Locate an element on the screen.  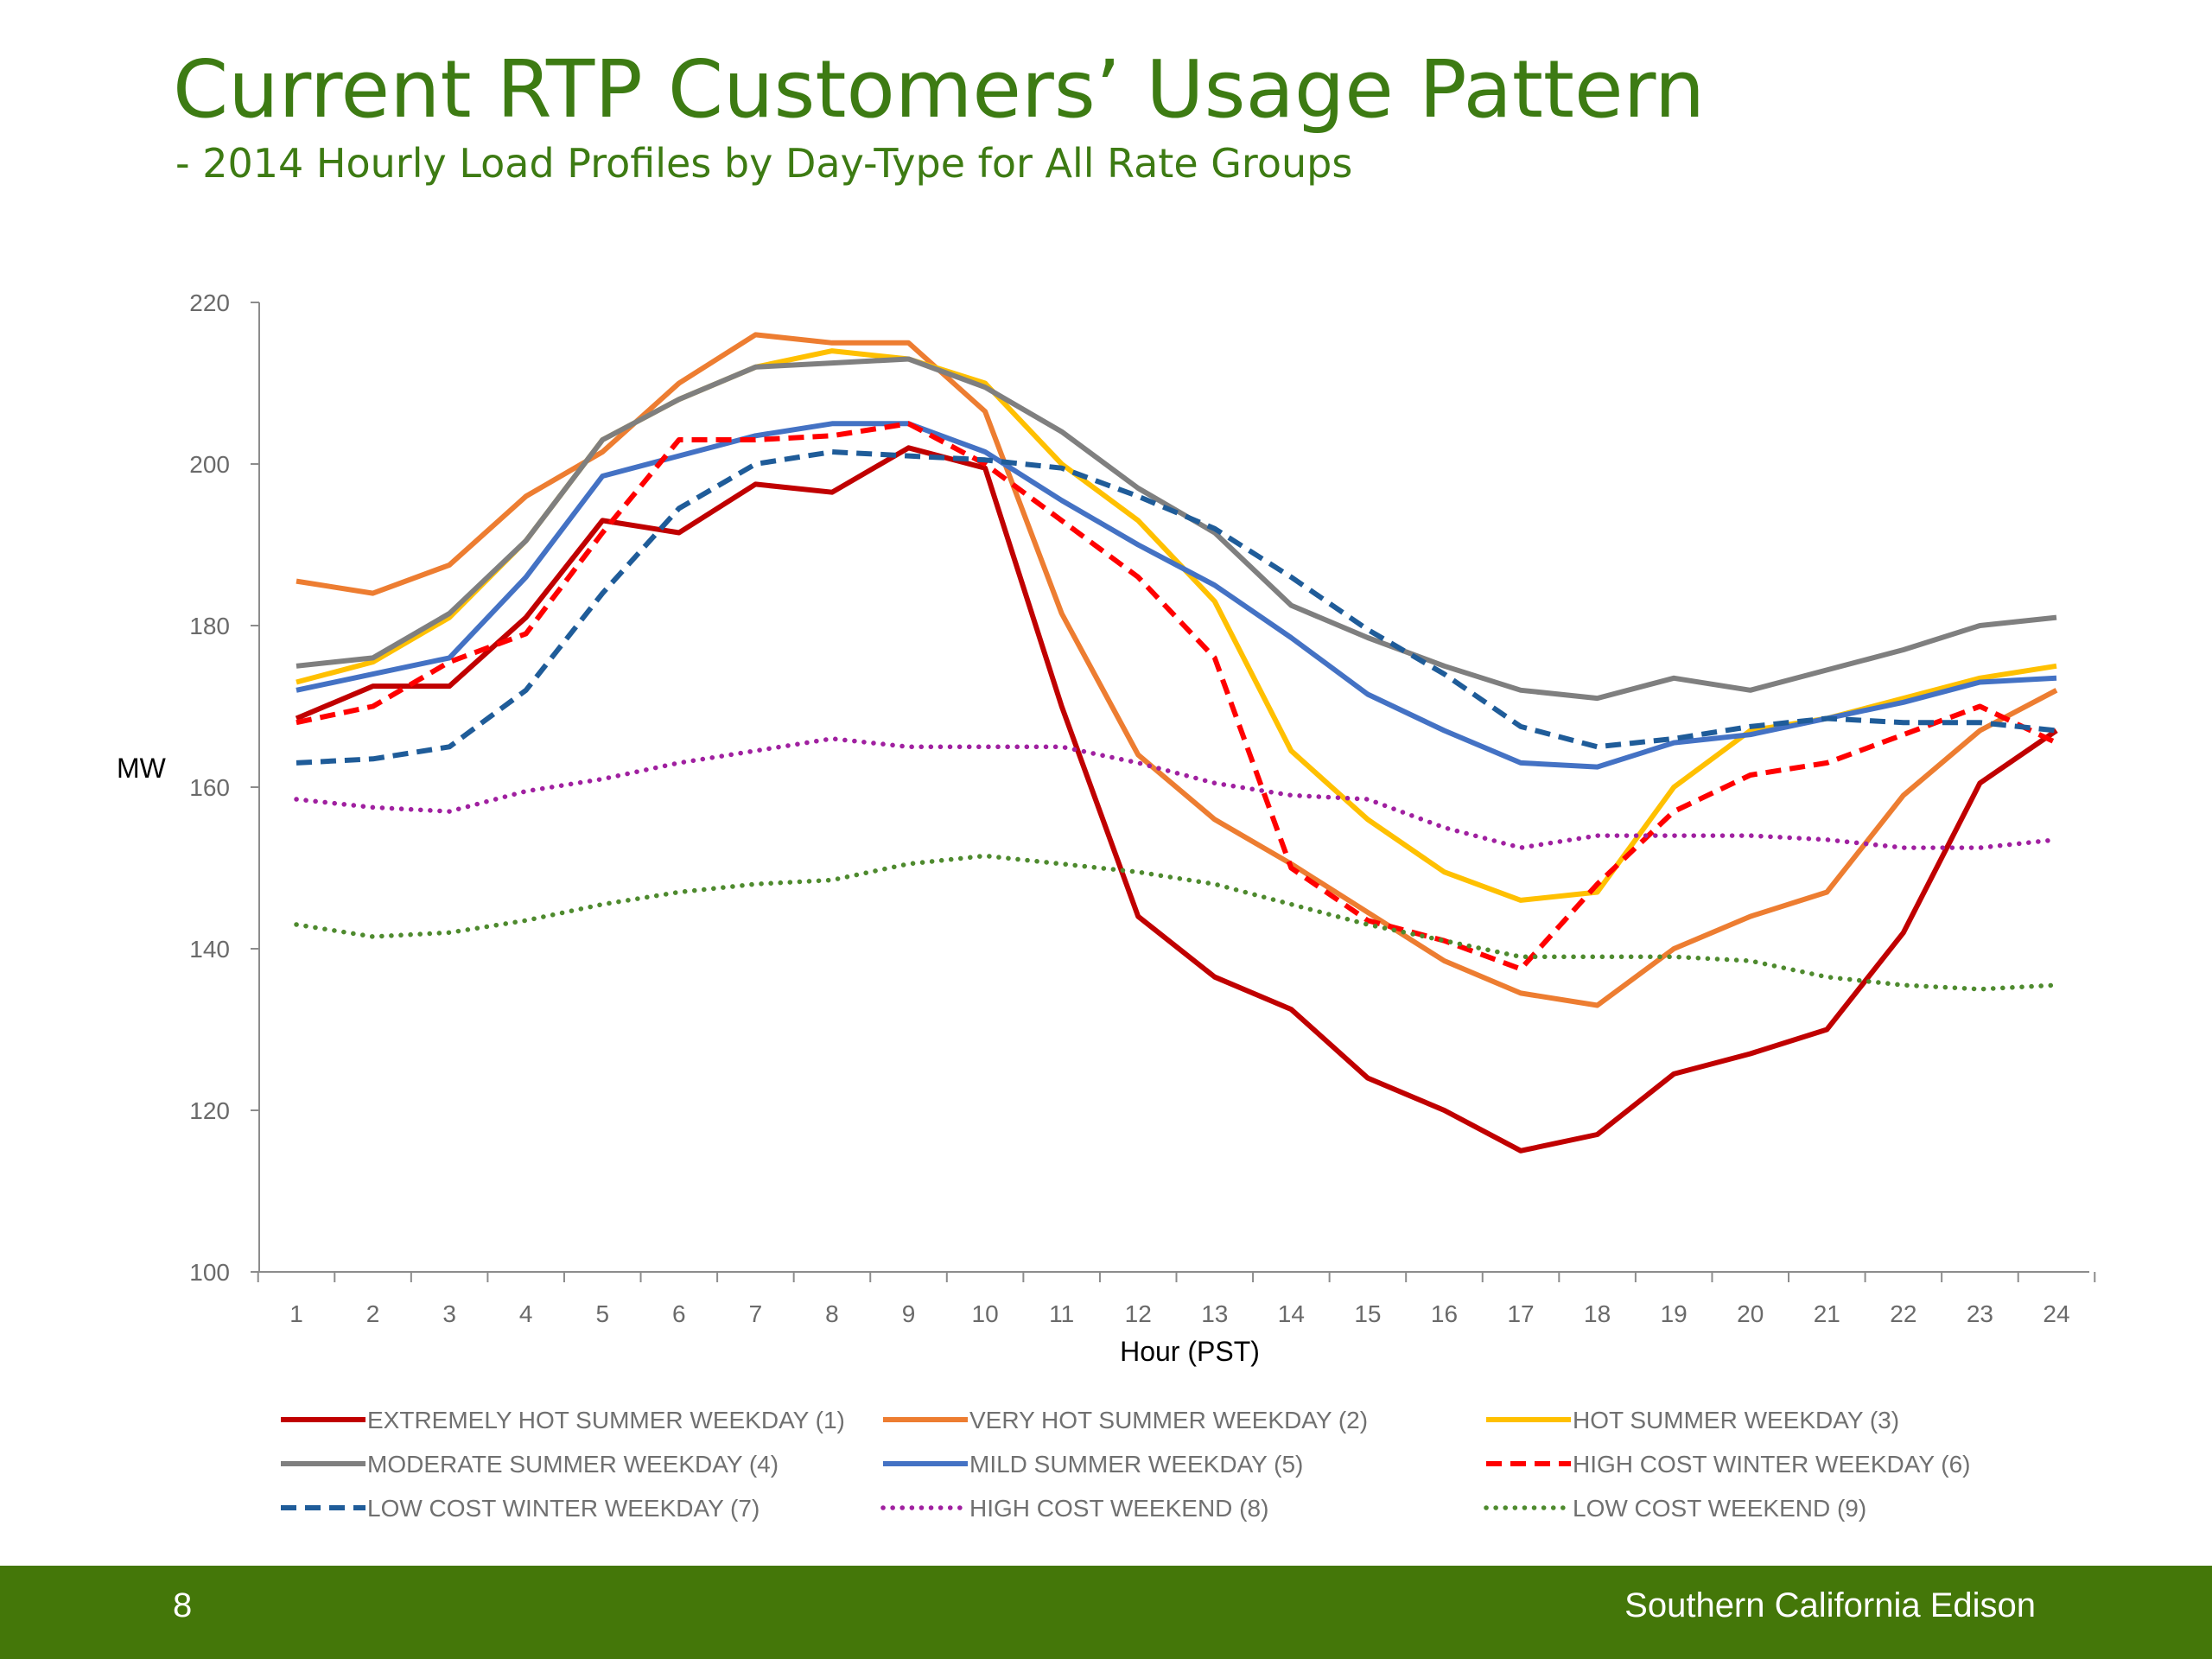
x-tick-label: 12 is located at coordinates (1138, 1313).